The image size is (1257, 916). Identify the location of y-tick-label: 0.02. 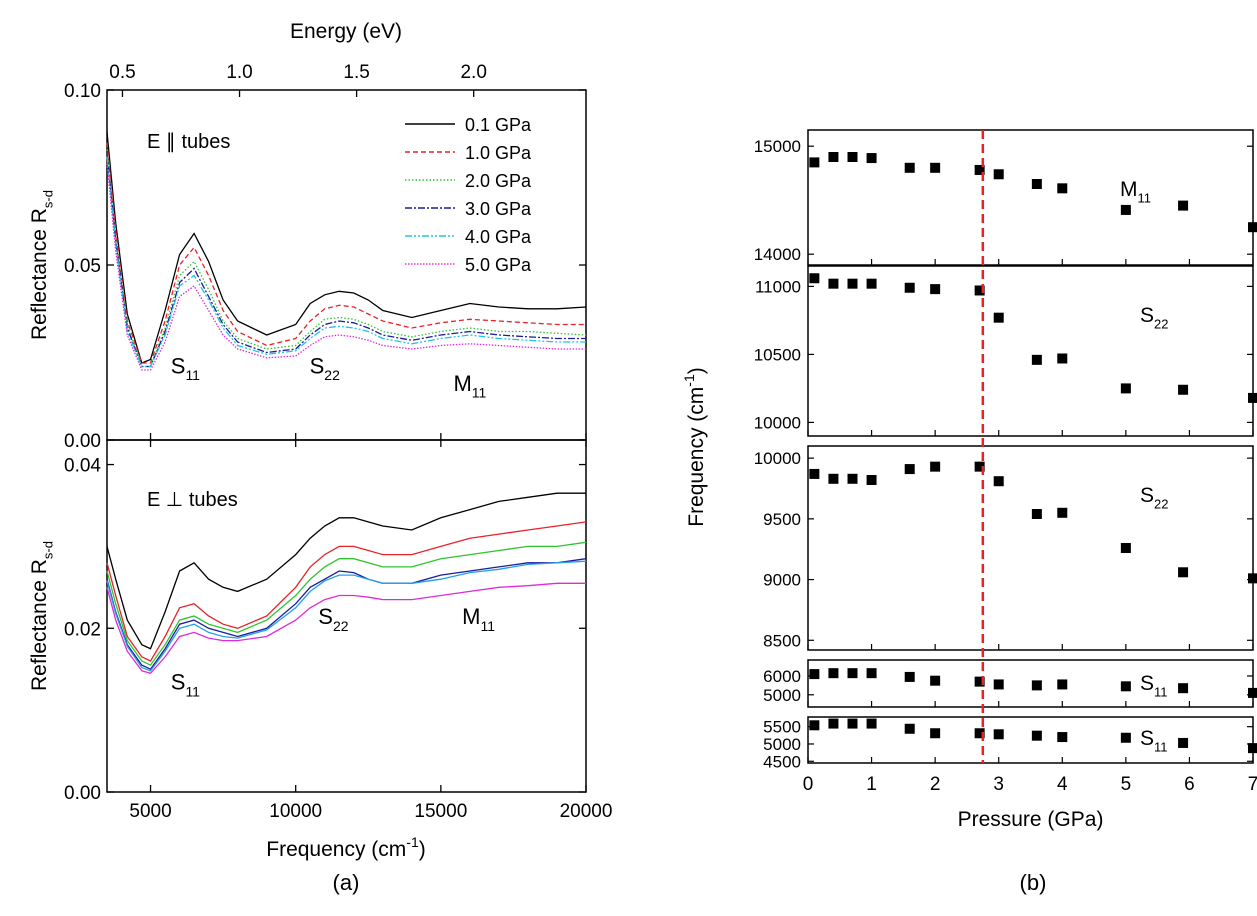
(82, 629).